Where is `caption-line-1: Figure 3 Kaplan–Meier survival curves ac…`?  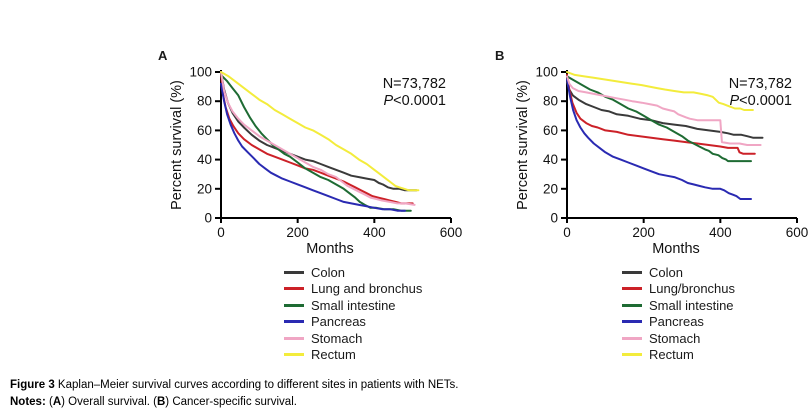 caption-line-1: Figure 3 Kaplan–Meier survival curves ac… is located at coordinates (234, 385).